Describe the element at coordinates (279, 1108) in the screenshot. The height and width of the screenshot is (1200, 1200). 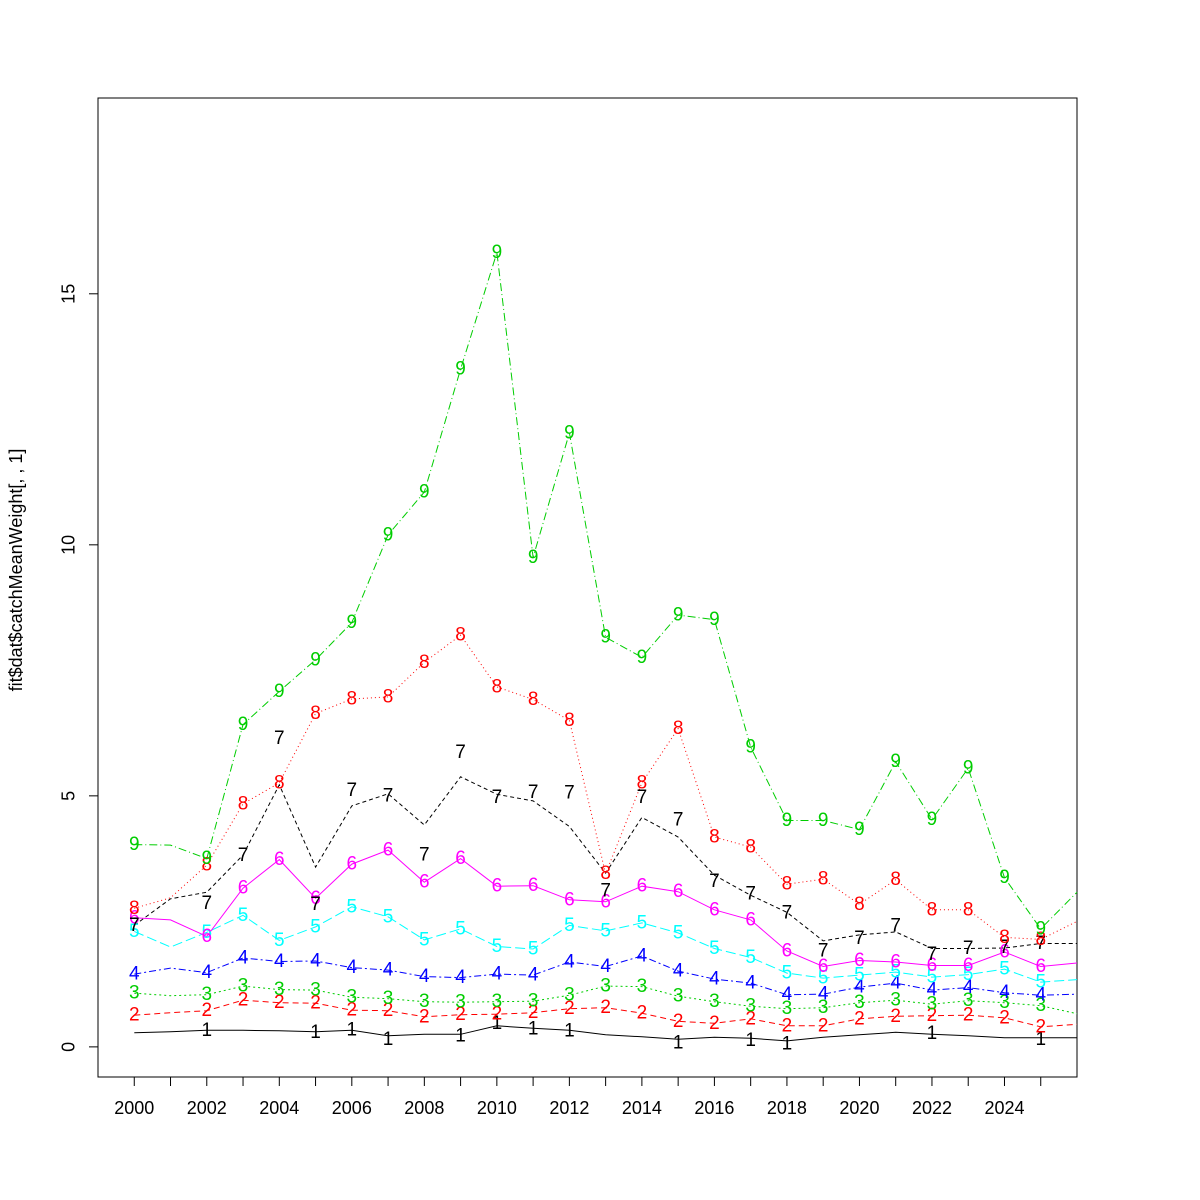
I see `x-tick-label: 2004` at that location.